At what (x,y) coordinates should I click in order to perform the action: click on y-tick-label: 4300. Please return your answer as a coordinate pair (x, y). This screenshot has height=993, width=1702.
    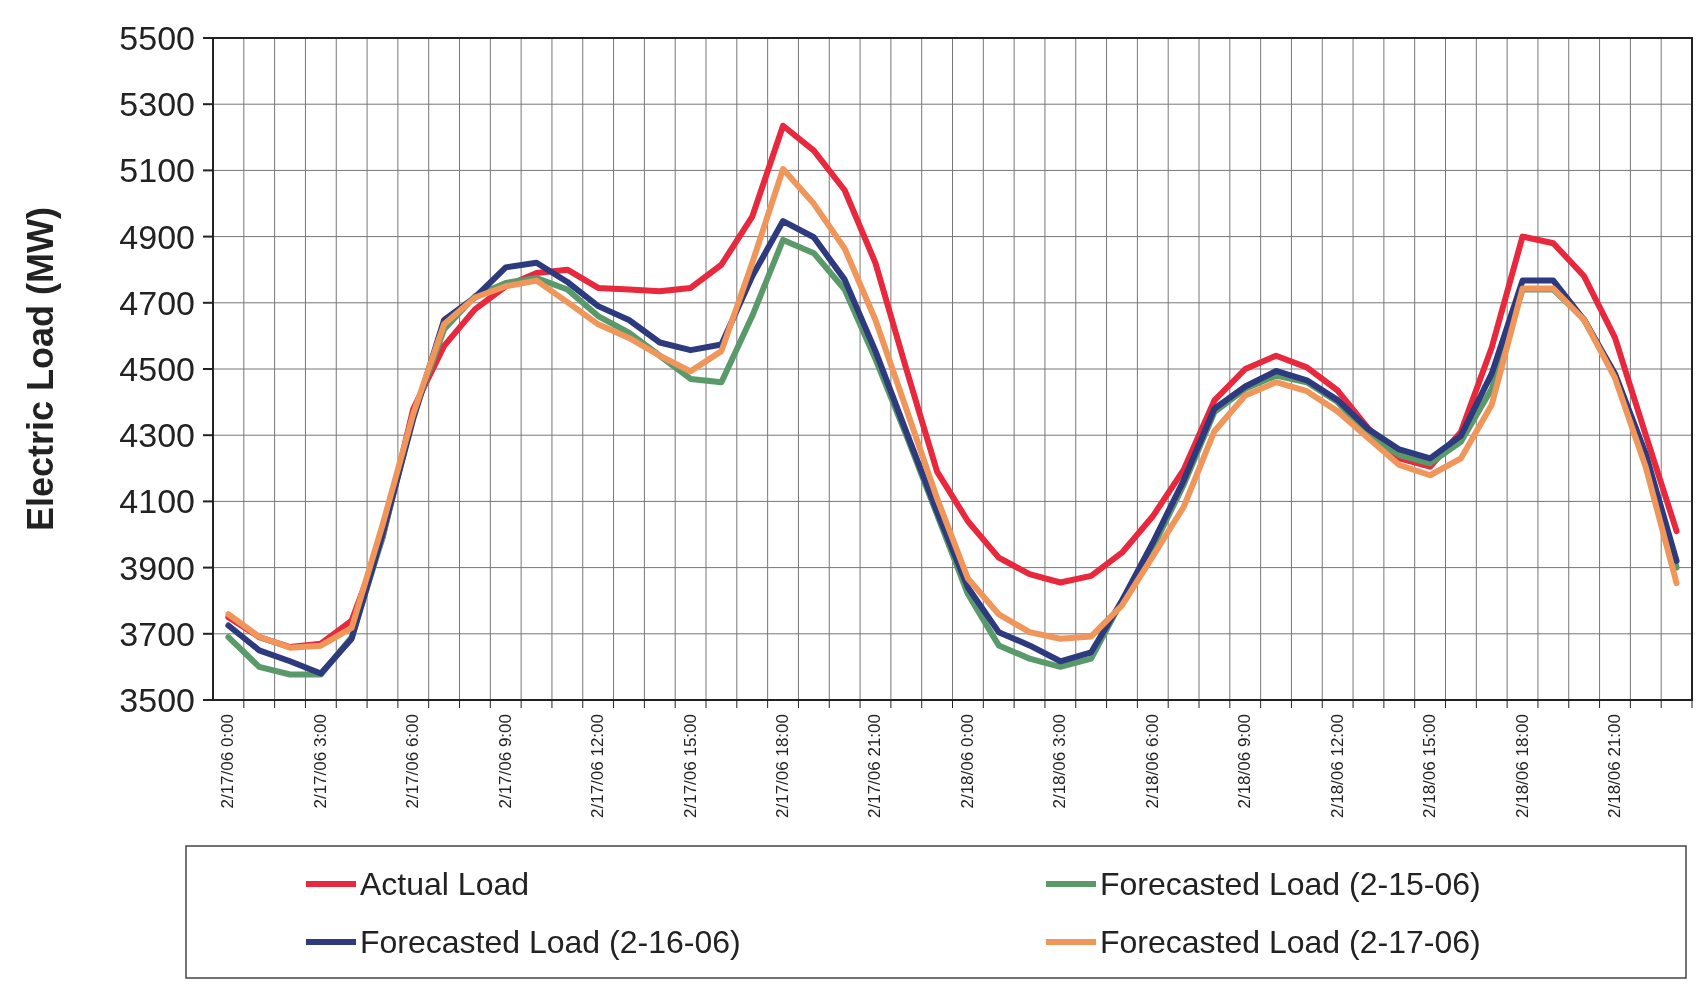
    Looking at the image, I should click on (157, 435).